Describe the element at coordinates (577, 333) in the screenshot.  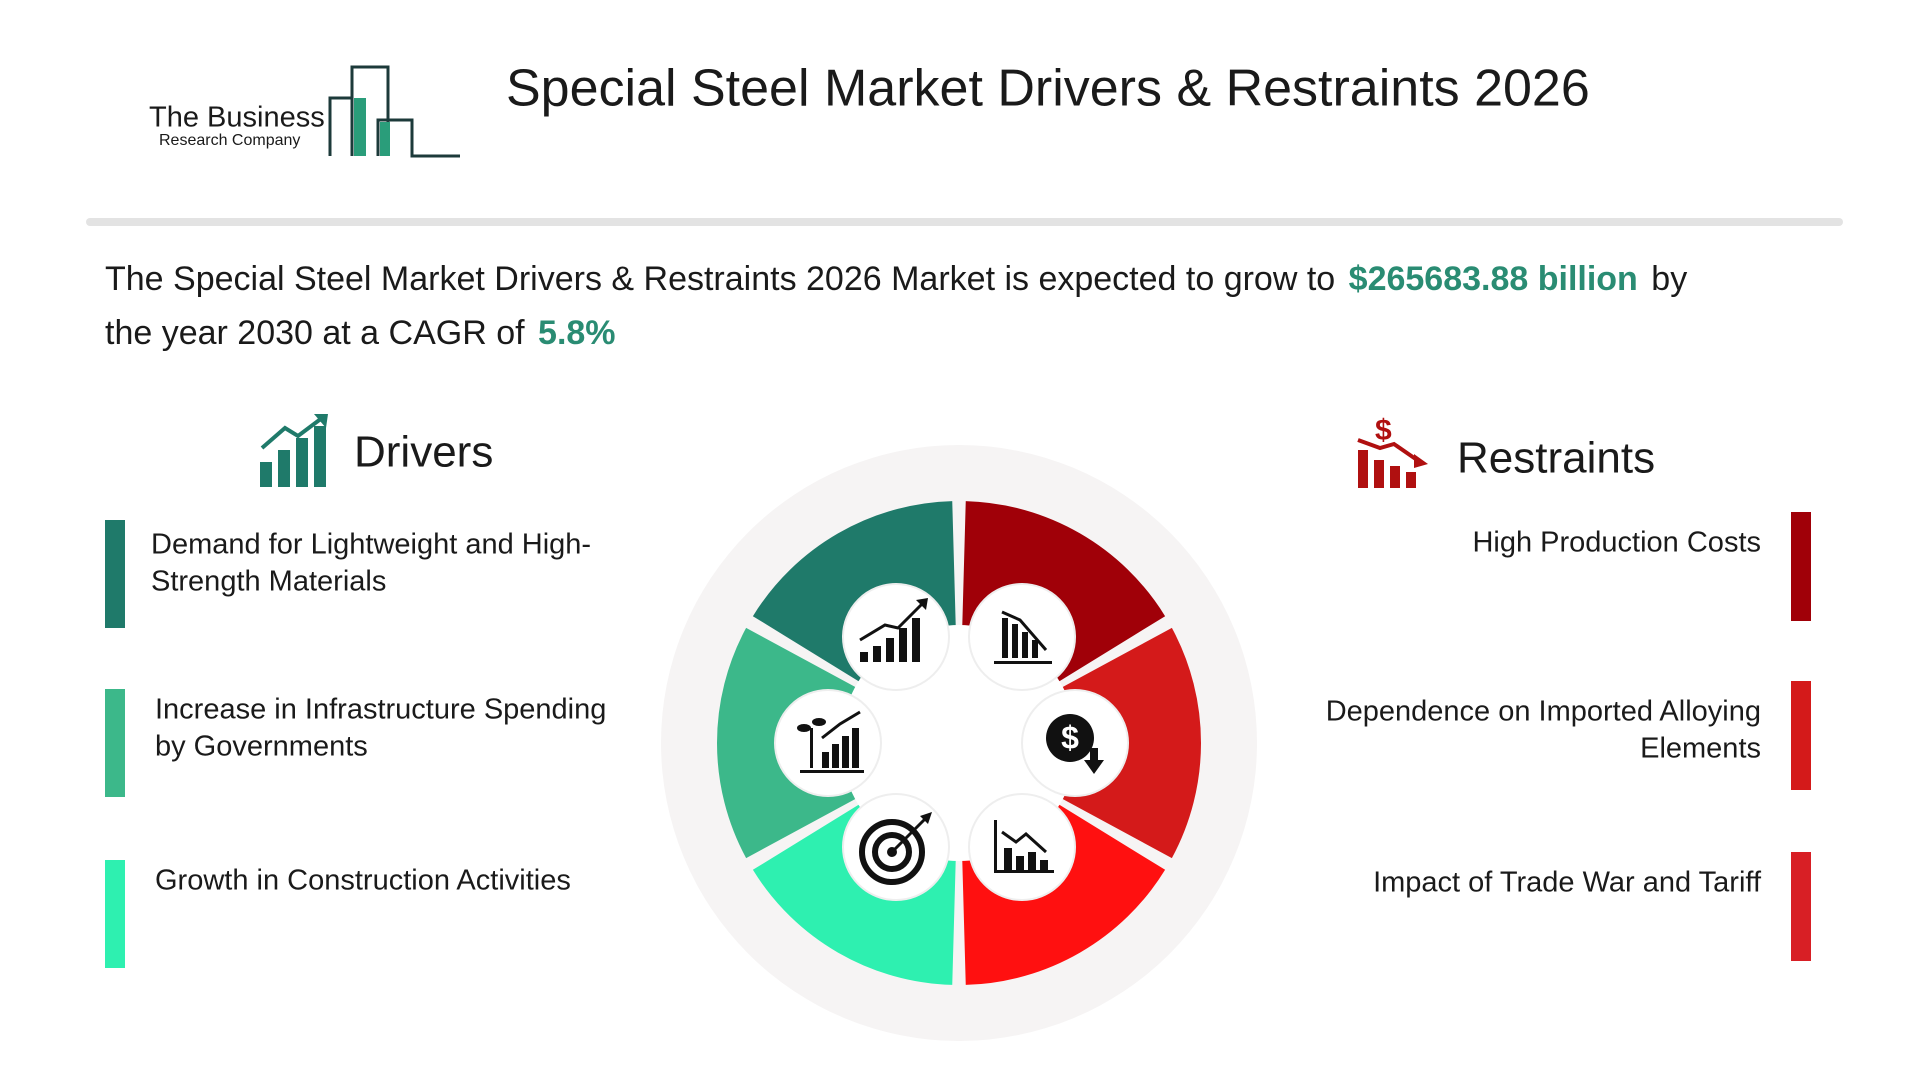
I see `summary-cagr: 5.8%` at that location.